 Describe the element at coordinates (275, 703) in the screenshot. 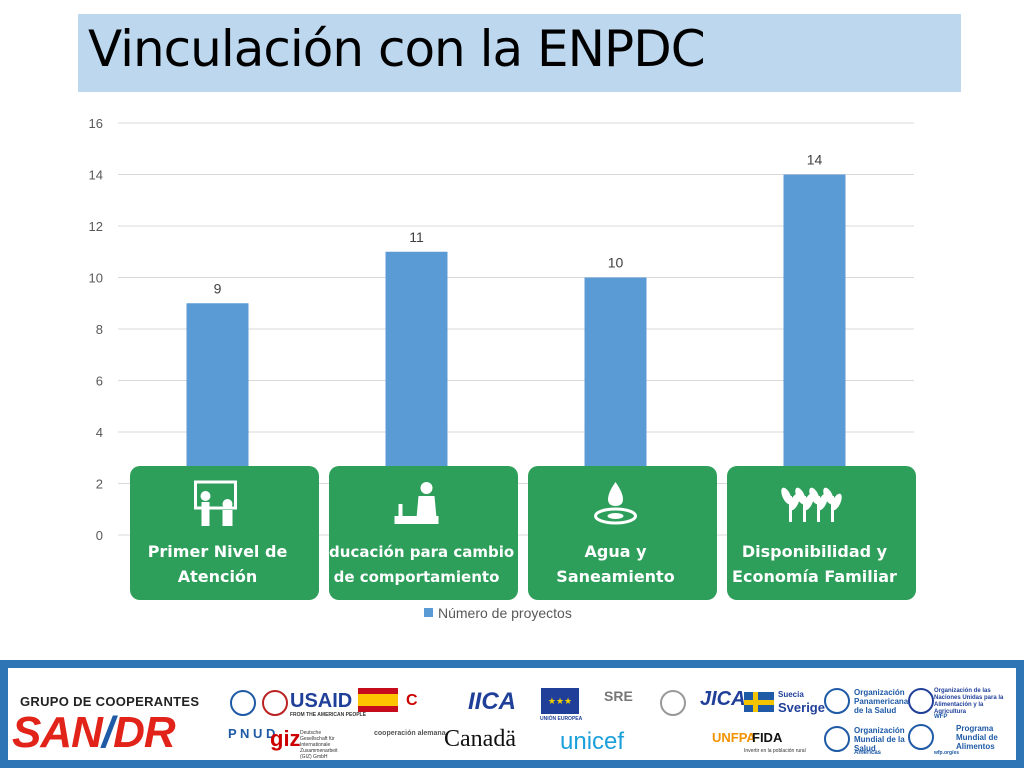

I see `usaid-seal-icon` at that location.